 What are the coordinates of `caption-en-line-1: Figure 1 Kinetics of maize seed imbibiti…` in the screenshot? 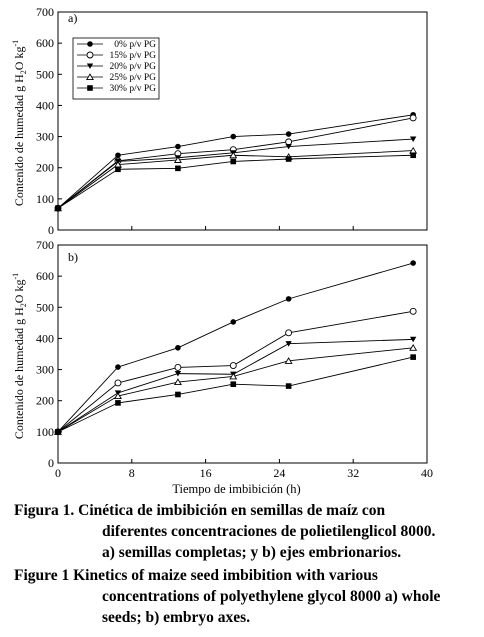 It's located at (245, 575).